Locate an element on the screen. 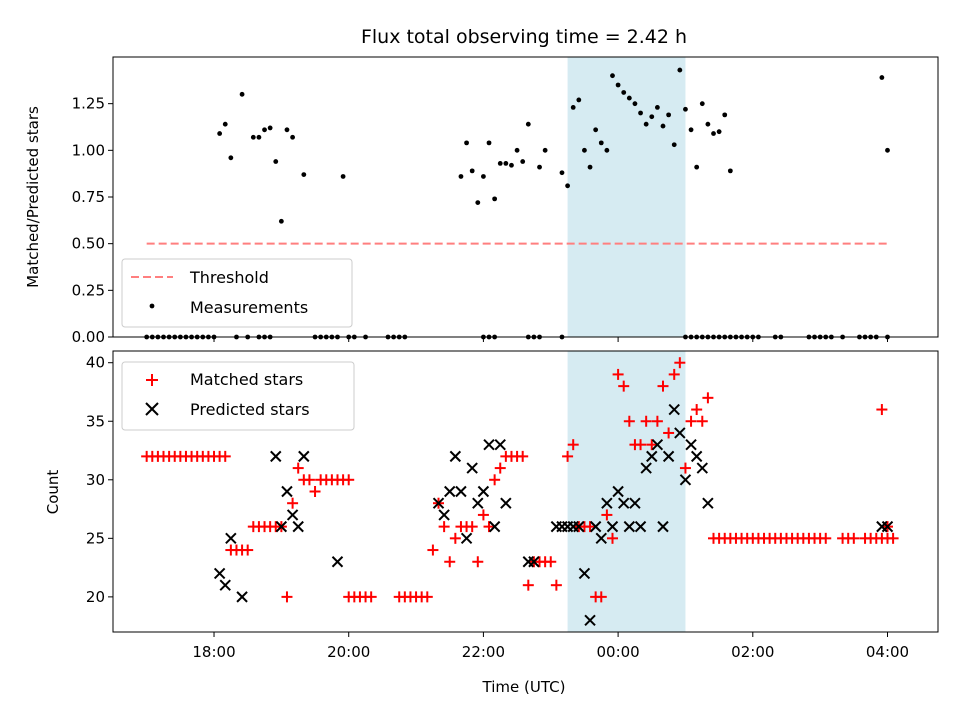 The width and height of the screenshot is (960, 720). top-y-ticks: 0.00 0.25 0.50 0.75 1.00 1.25 is located at coordinates (92, 220).